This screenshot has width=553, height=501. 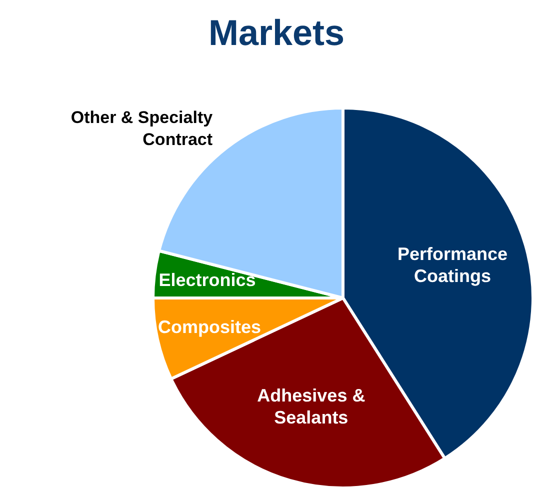 What do you see at coordinates (142, 129) in the screenshot?
I see `slice-label: Other & Specialty Contract` at bounding box center [142, 129].